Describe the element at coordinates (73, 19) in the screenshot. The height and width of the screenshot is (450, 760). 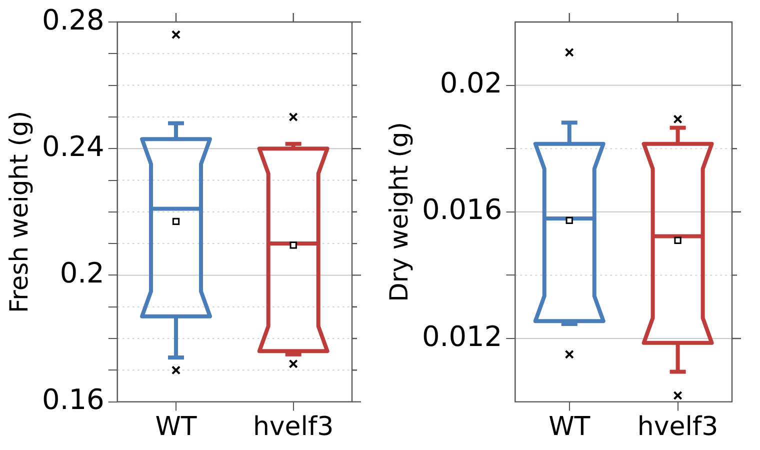
I see `y-tick-label: 0.28` at that location.